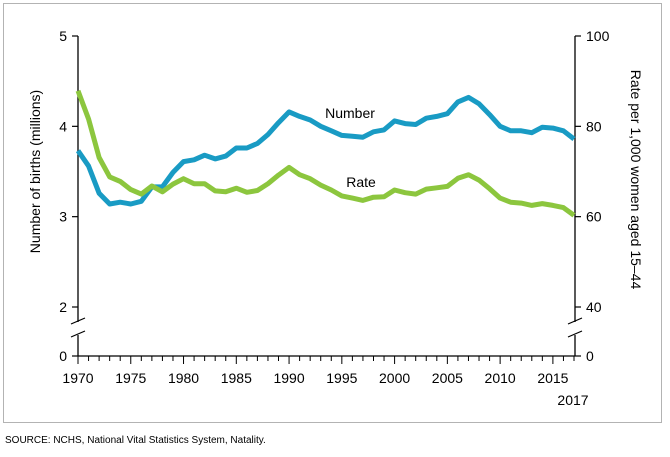  Describe the element at coordinates (77, 378) in the screenshot. I see `x-tick-label: 1970` at that location.